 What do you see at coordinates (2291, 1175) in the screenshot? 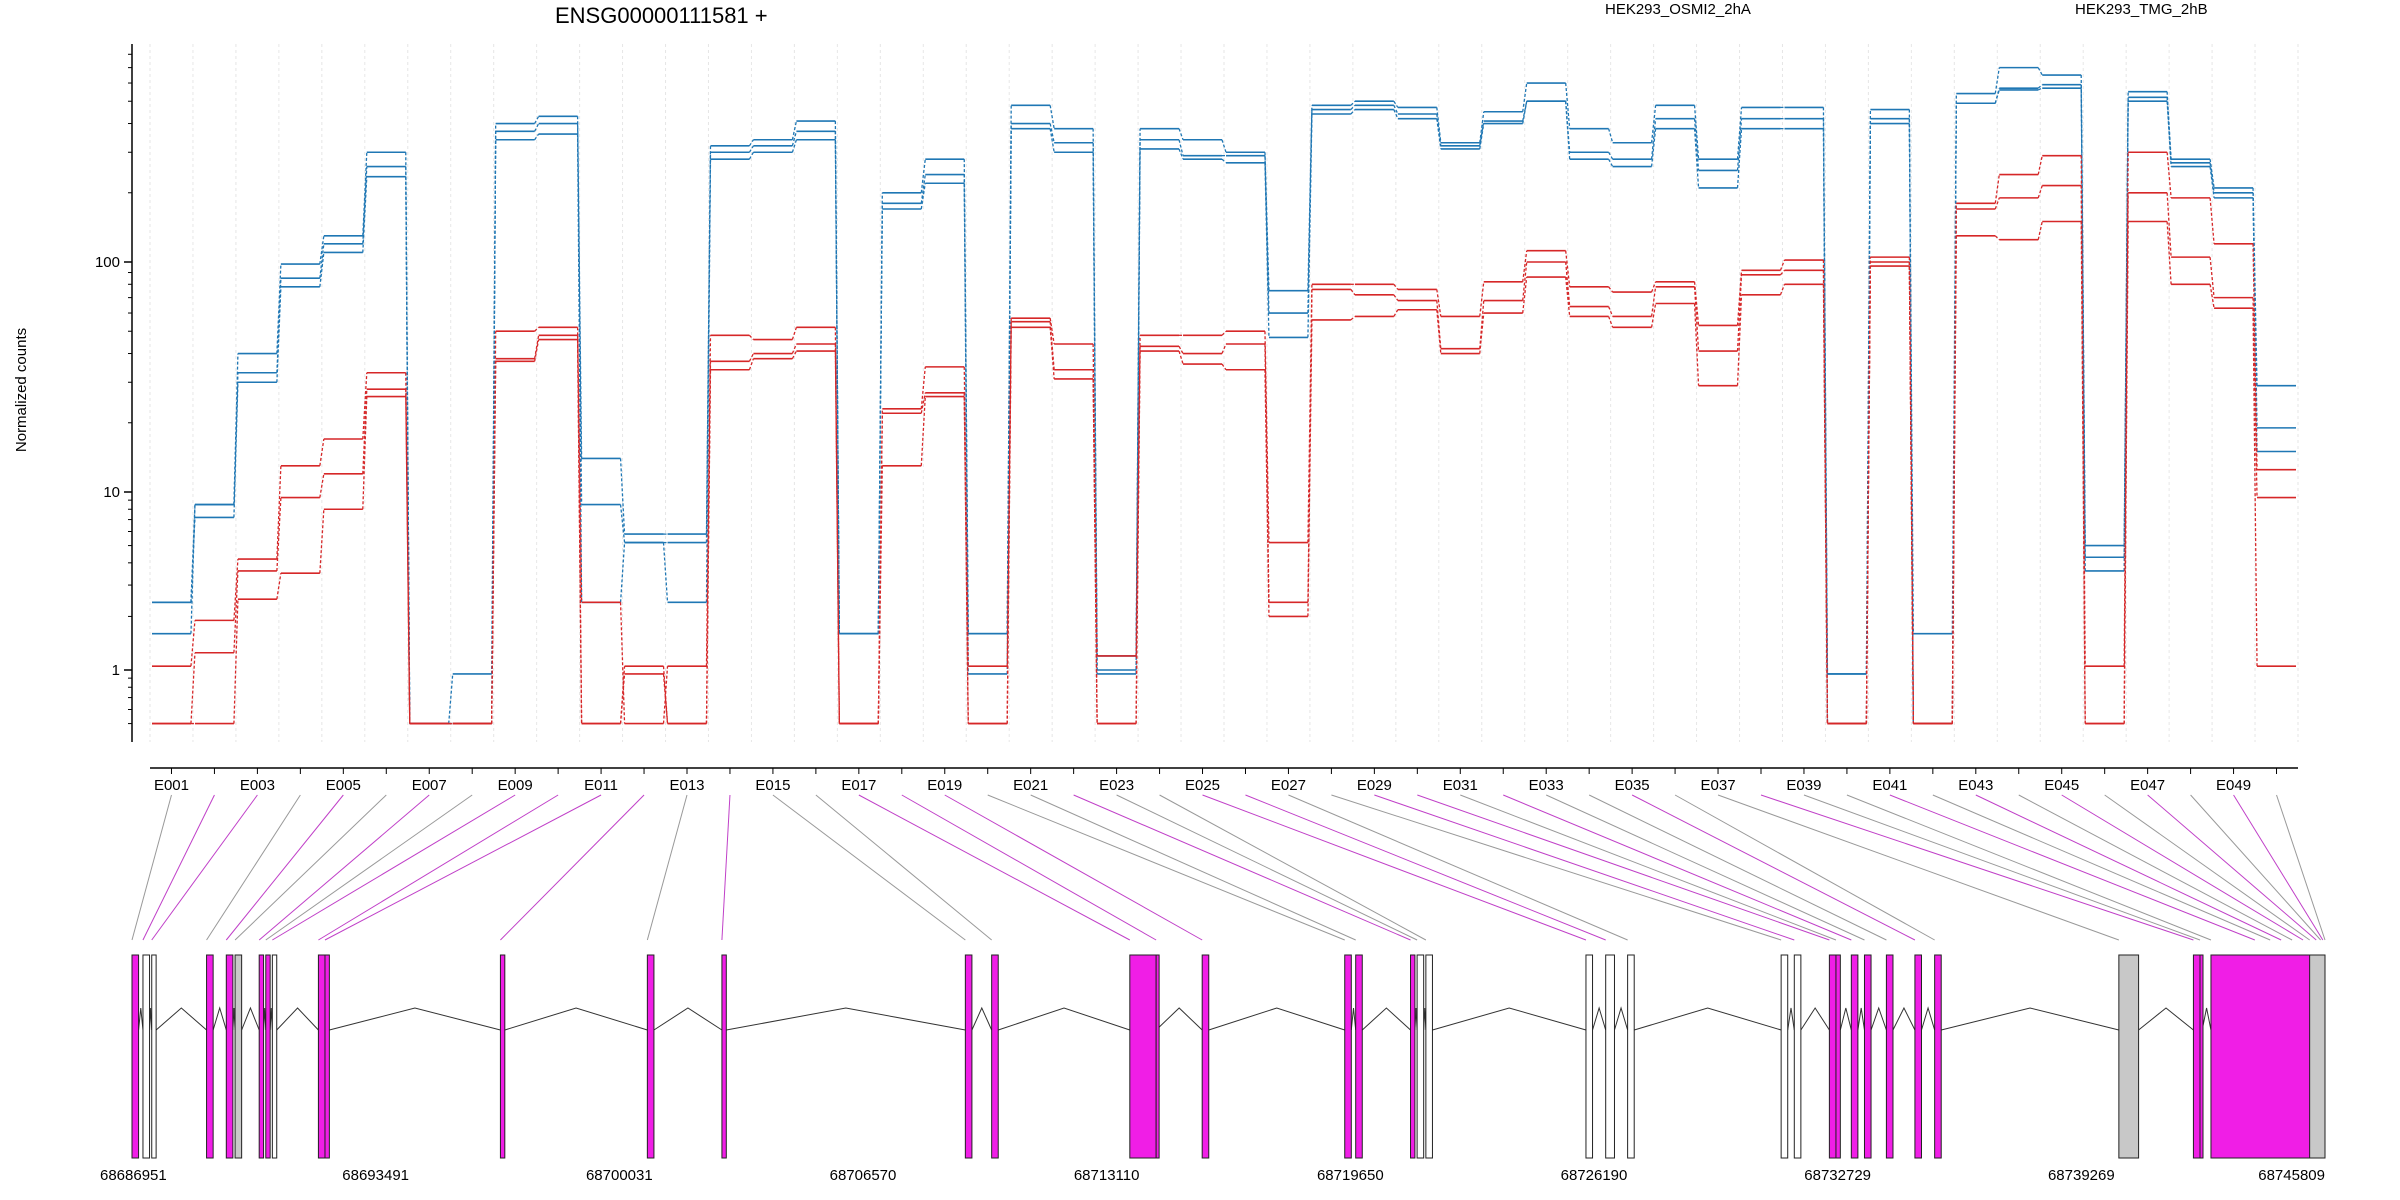
I see `genomic-coordinate-label: 68745809` at bounding box center [2291, 1175].